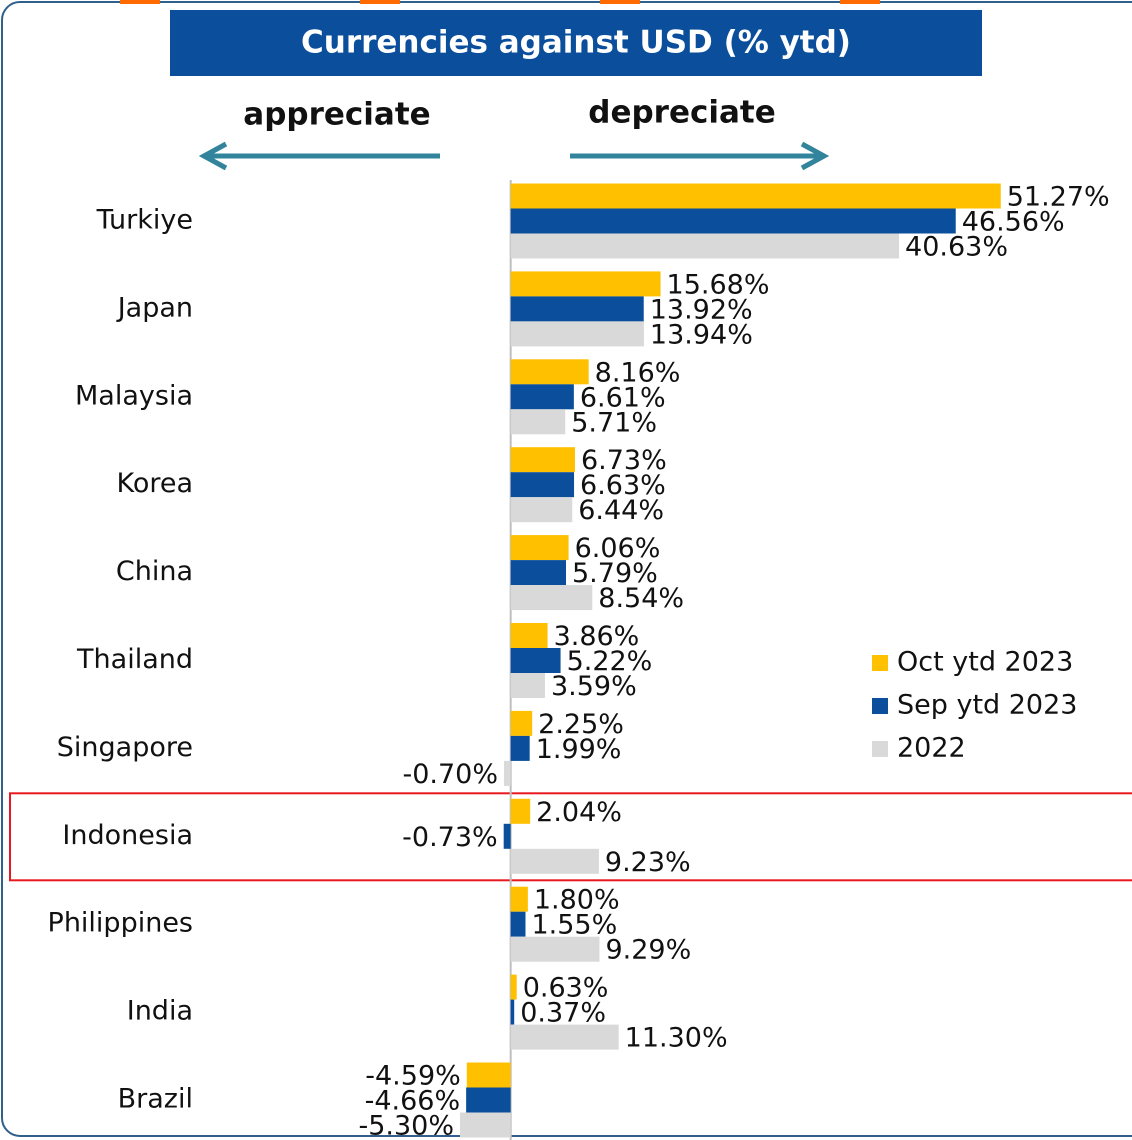 The image size is (1132, 1140). Describe the element at coordinates (581, 724) in the screenshot. I see `value-label: 2.25%` at that location.